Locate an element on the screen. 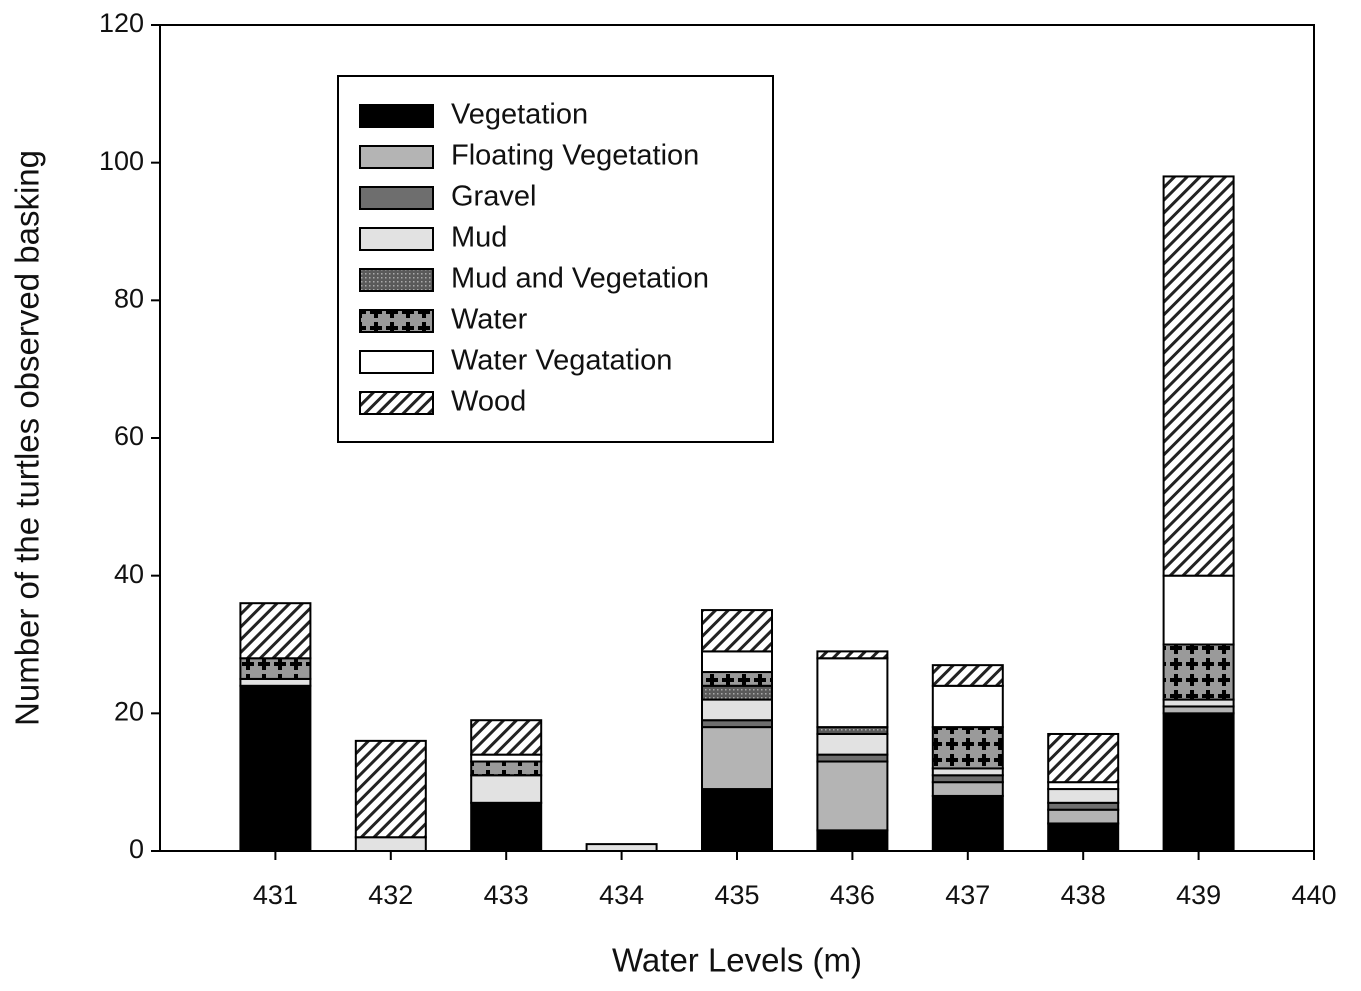 This screenshot has height=991, width=1361. legend-label: Water is located at coordinates (489, 320).